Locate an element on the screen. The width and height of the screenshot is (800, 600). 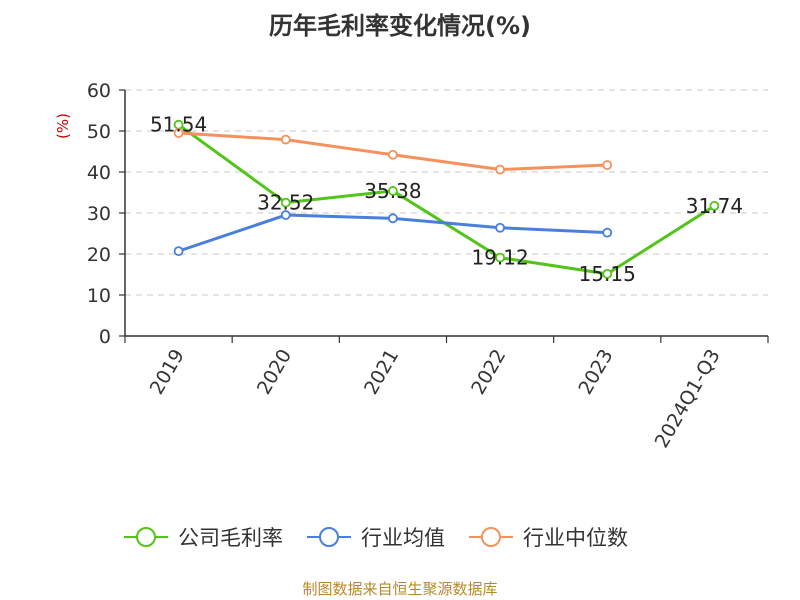
data-label: 15.15 is located at coordinates (607, 274).